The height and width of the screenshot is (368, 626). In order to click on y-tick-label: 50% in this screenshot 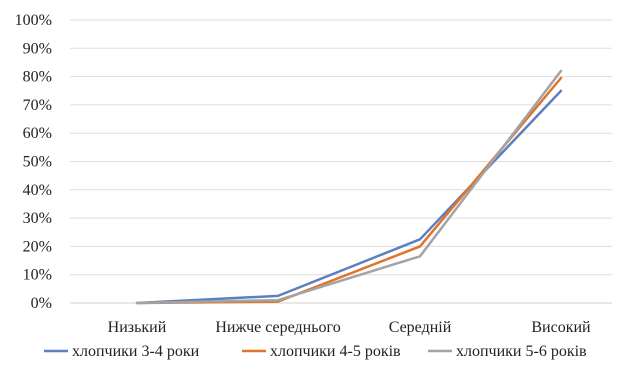, I will do `click(37, 162)`.